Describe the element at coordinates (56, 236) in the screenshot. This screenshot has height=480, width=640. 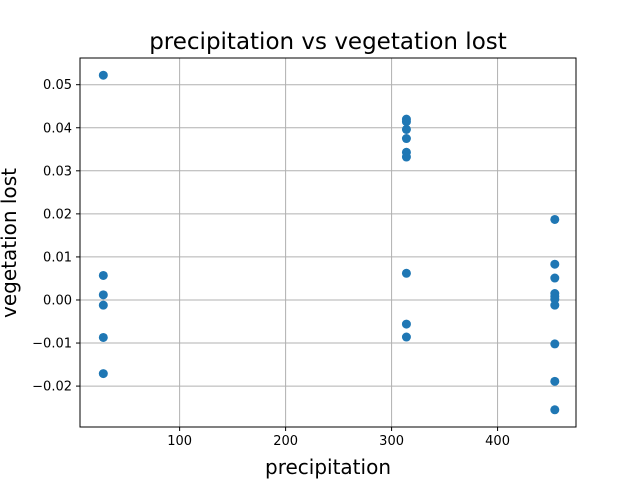
I see `y-axis-ticks: −0.02 −0.01 0.00 0.01 0.02 0.03 0.04 0.05` at that location.